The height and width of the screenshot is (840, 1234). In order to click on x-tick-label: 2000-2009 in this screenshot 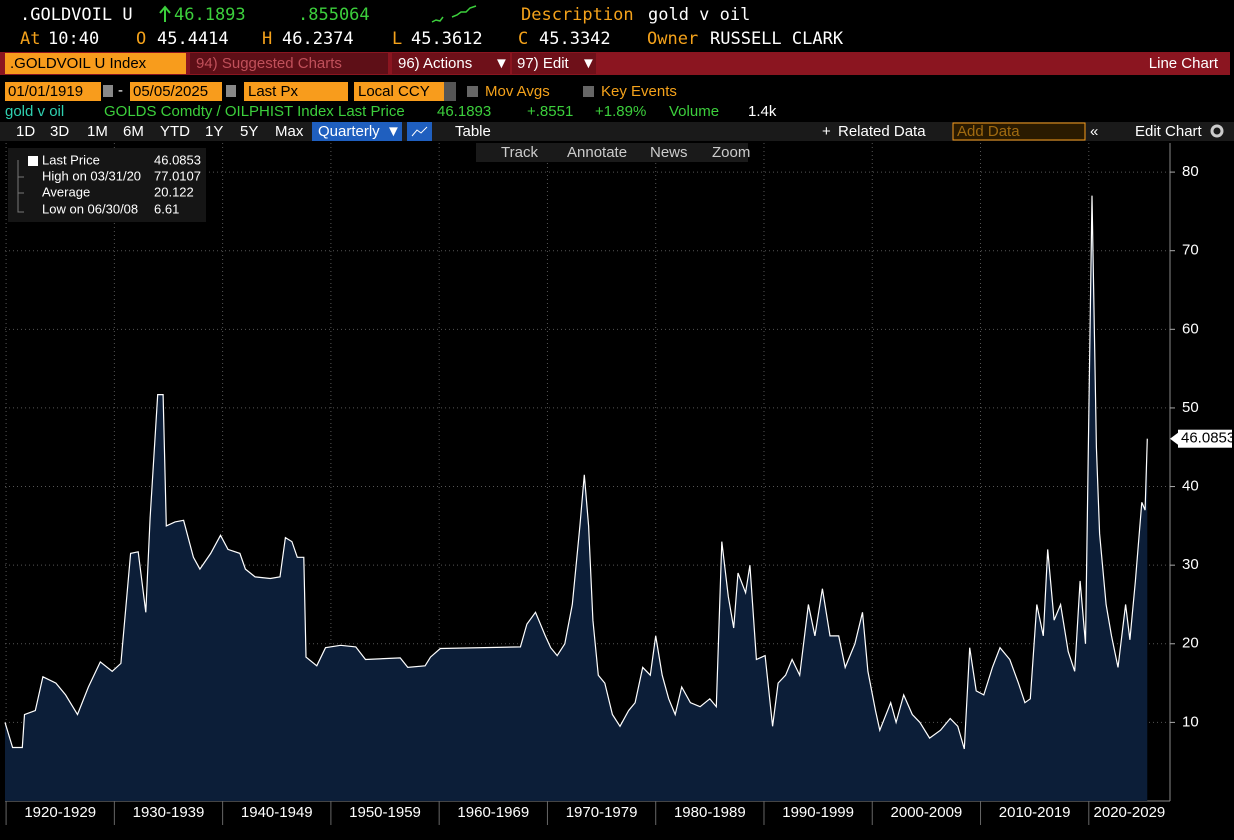, I will do `click(927, 812)`.